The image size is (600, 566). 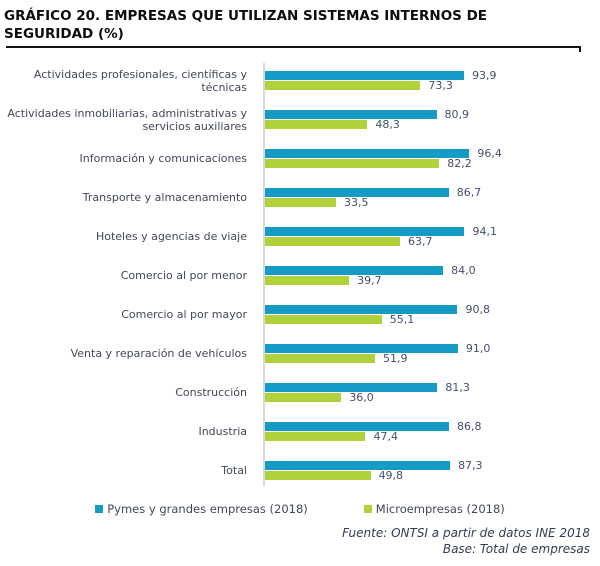 I want to click on bar-line-micro: 39,7, so click(x=432, y=280).